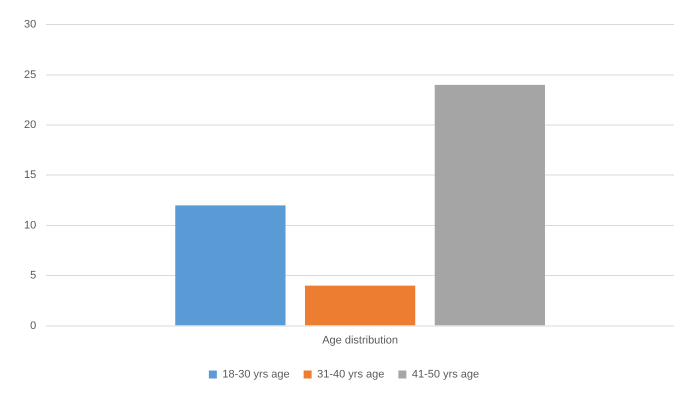  I want to click on y-tick-label: 20, so click(30, 125).